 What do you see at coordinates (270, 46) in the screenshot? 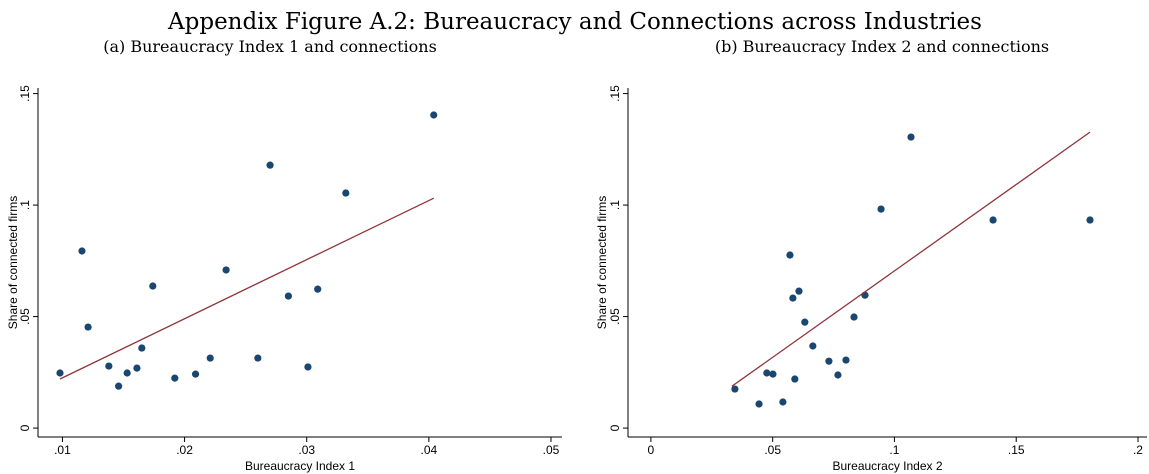
I see `panel-title: (a) Bureaucracy Index 1 and connections` at bounding box center [270, 46].